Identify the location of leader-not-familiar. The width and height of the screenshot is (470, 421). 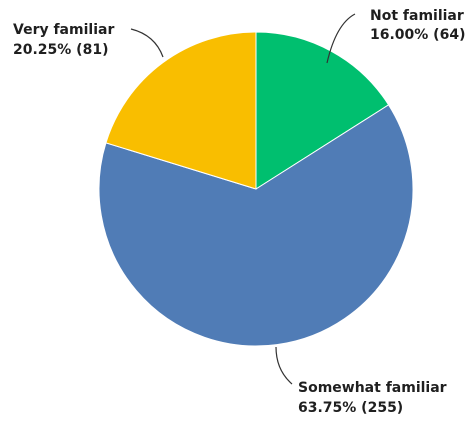
(341, 38).